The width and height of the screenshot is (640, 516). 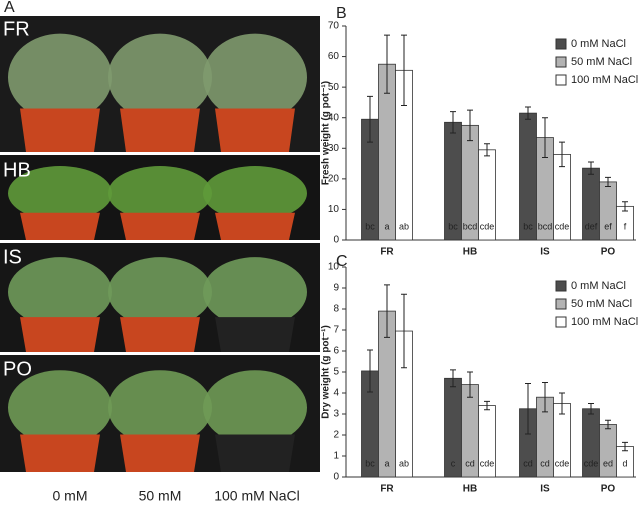 I want to click on column-label: 0 mM, so click(x=70, y=496).